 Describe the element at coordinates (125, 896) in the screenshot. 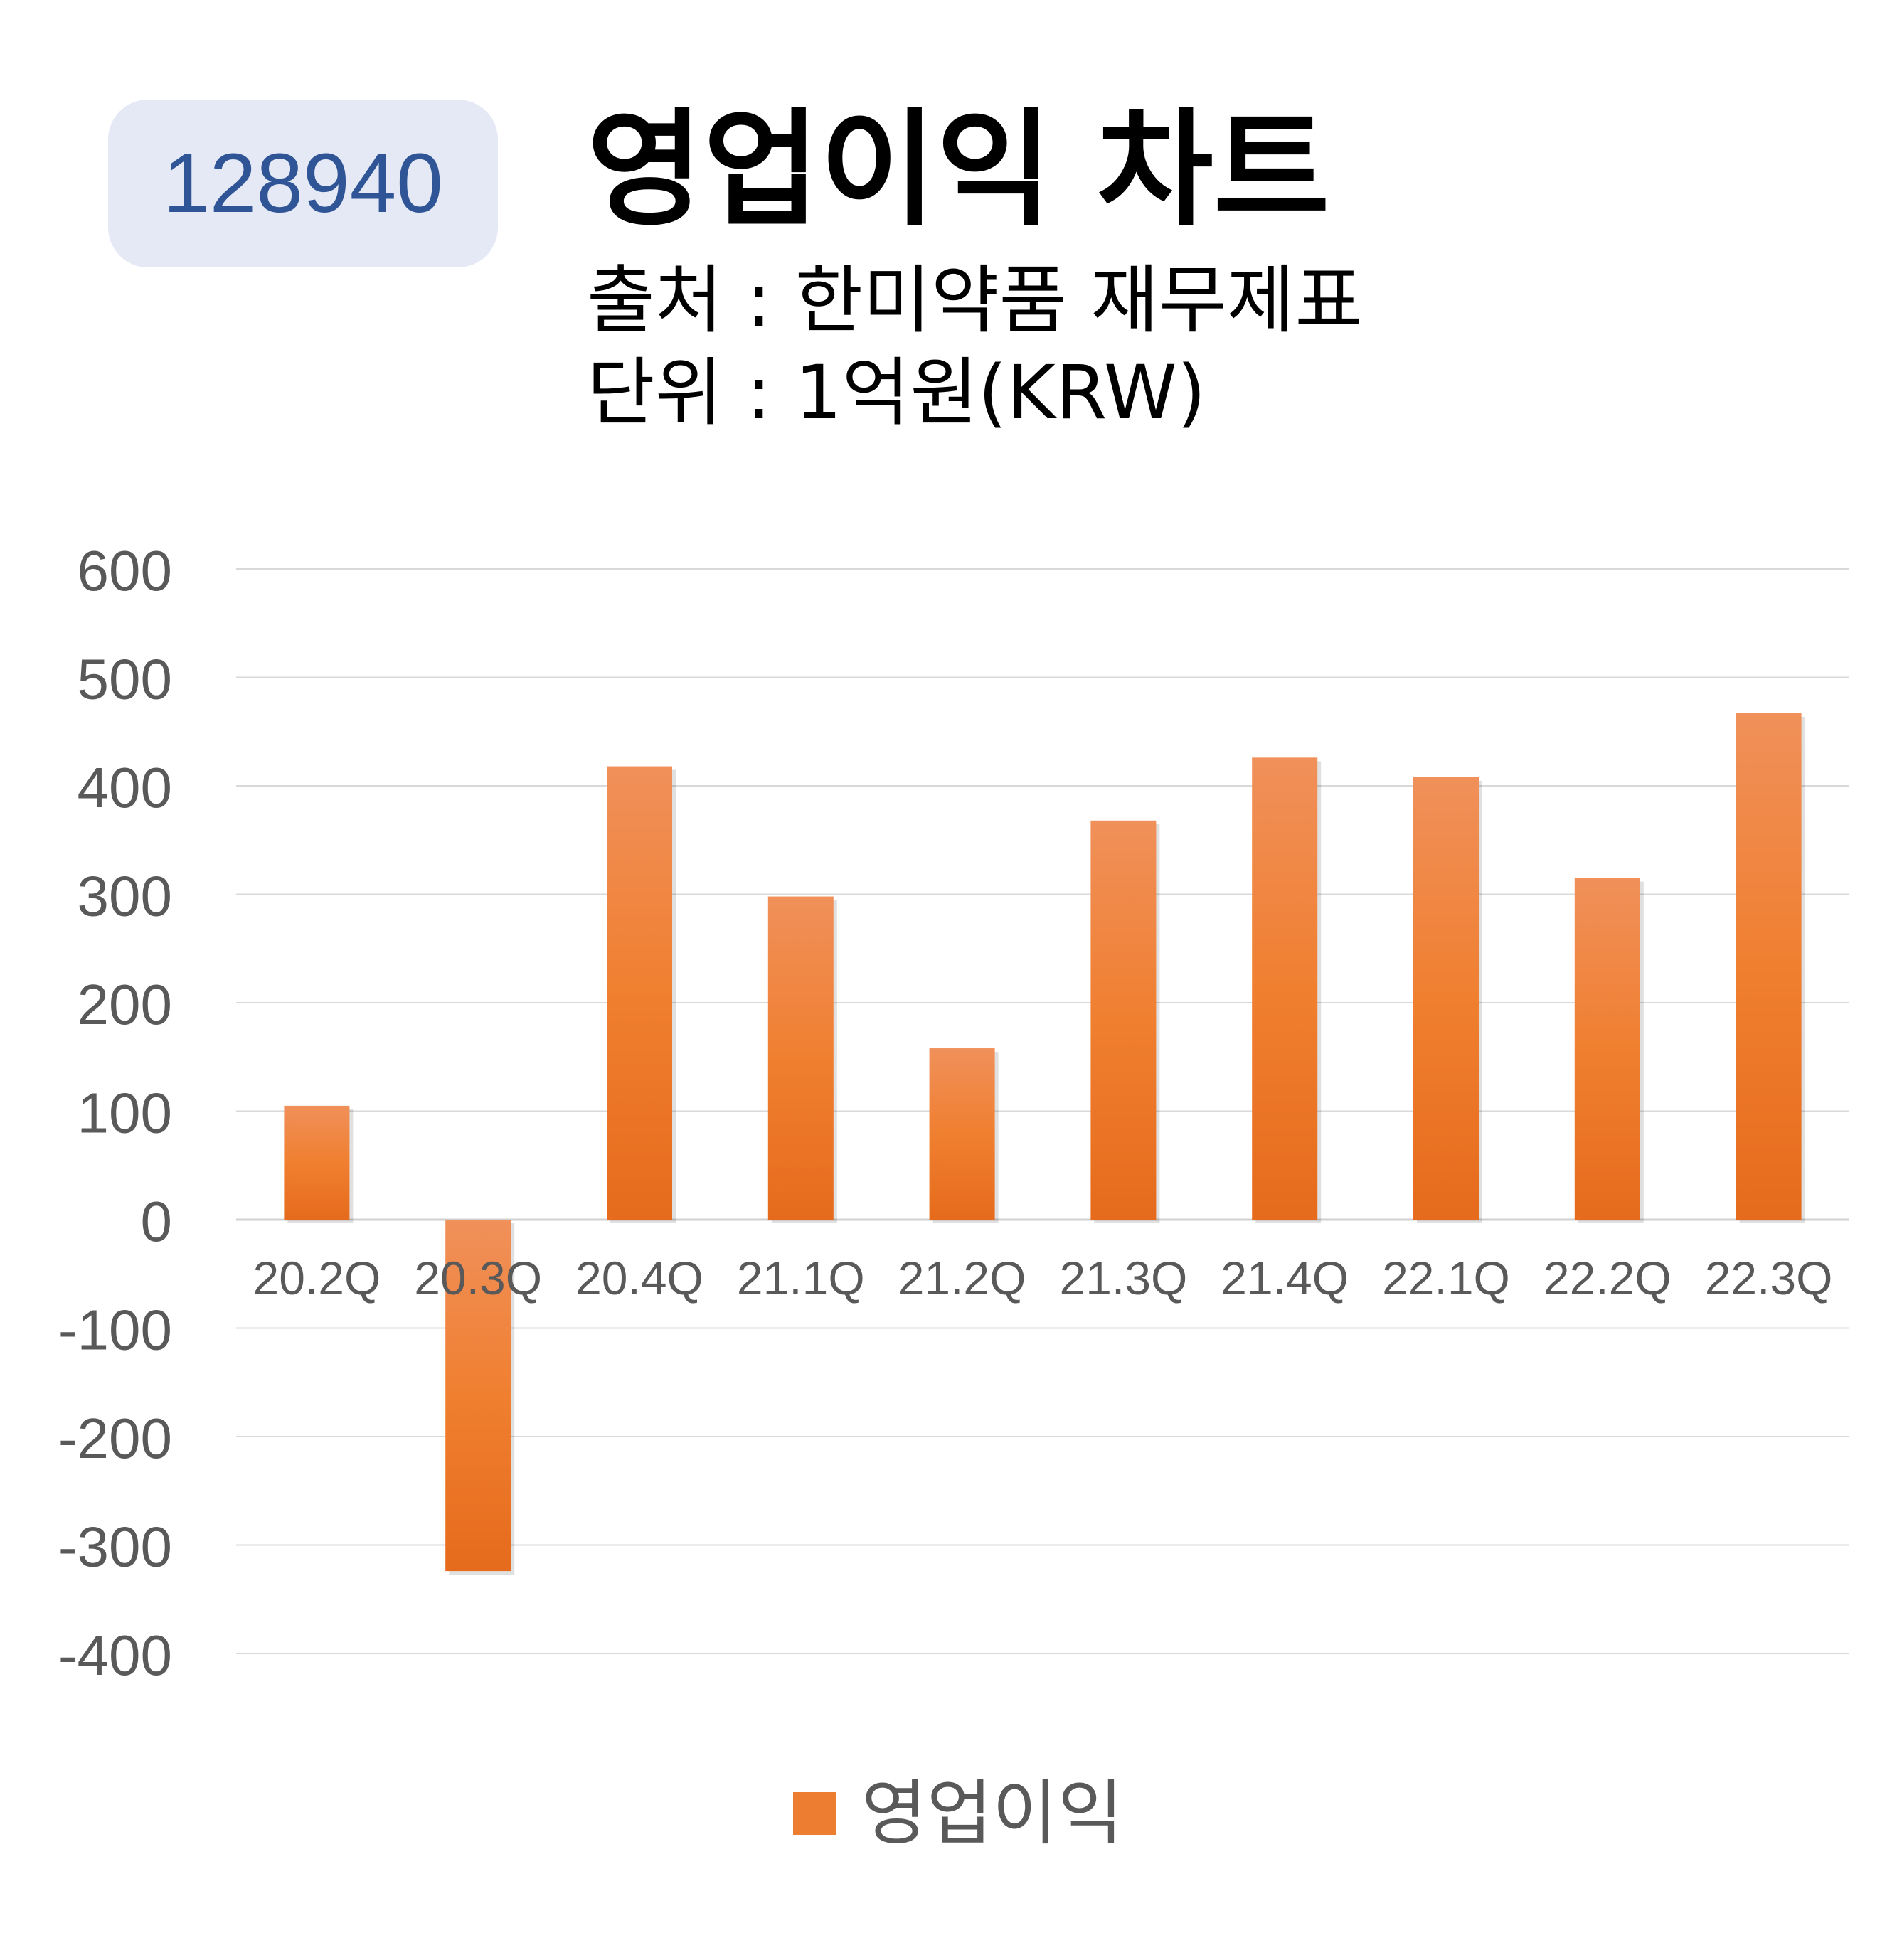

I see `y-tick-label: 300` at that location.